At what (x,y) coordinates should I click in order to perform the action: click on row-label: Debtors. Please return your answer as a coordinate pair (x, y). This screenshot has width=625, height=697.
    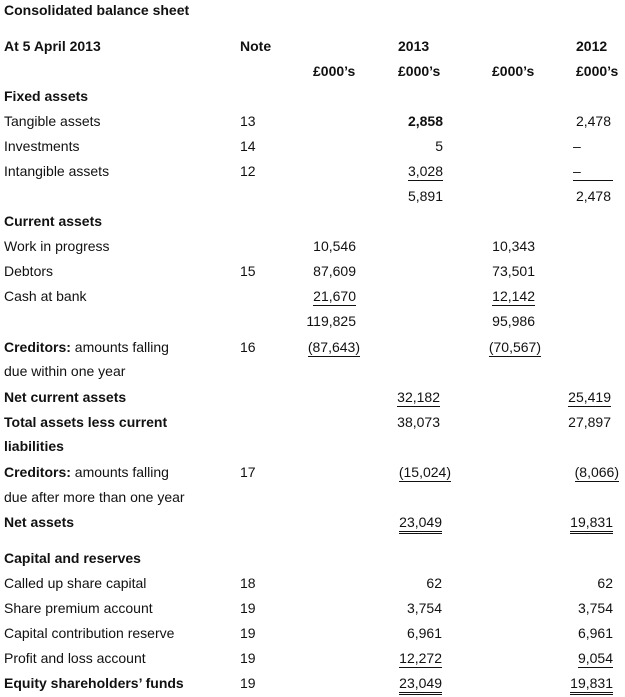
    Looking at the image, I should click on (29, 271).